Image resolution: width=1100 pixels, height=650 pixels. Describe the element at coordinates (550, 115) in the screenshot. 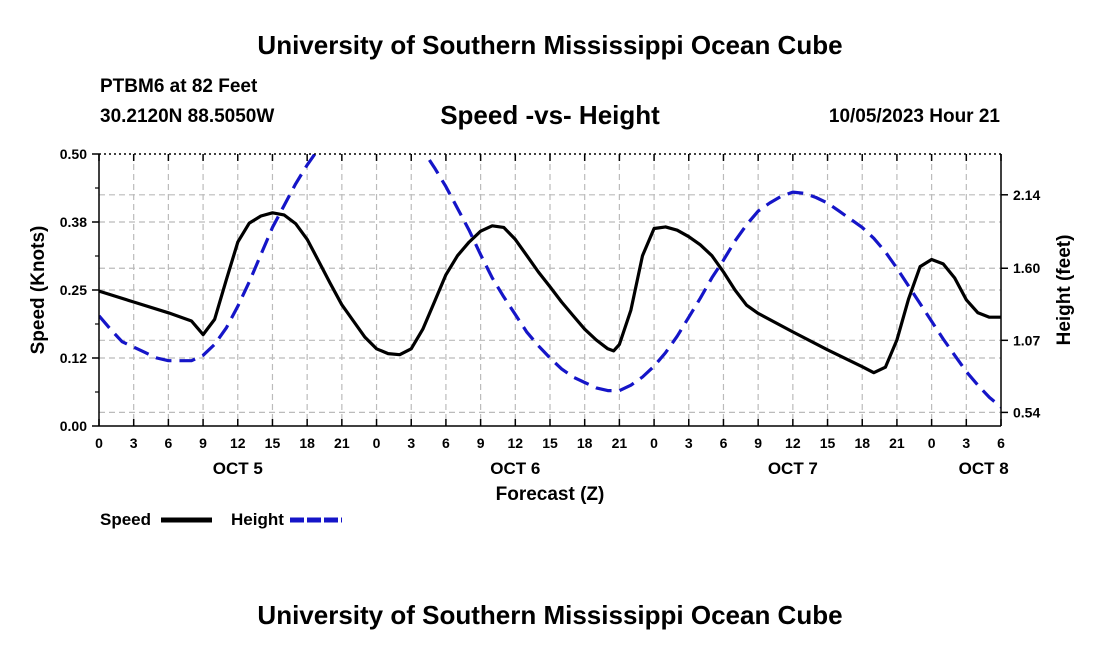

I see `chart-title: Speed -vs- Height` at that location.